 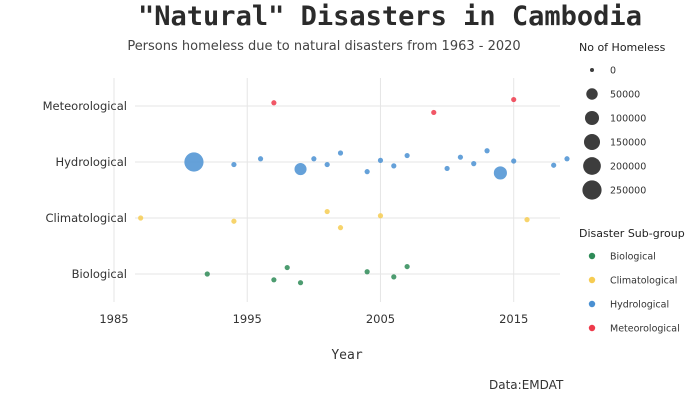 What do you see at coordinates (99, 274) in the screenshot?
I see `y-tick-label: Biological` at bounding box center [99, 274].